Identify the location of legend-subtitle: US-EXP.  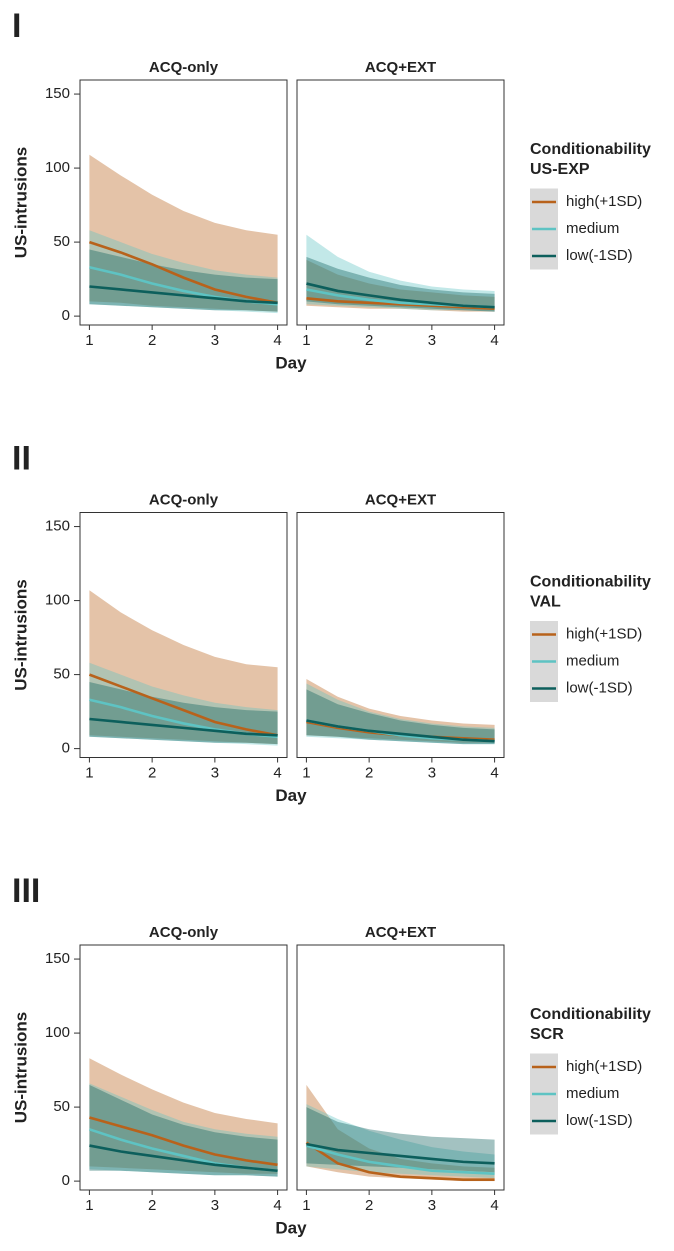
(560, 169).